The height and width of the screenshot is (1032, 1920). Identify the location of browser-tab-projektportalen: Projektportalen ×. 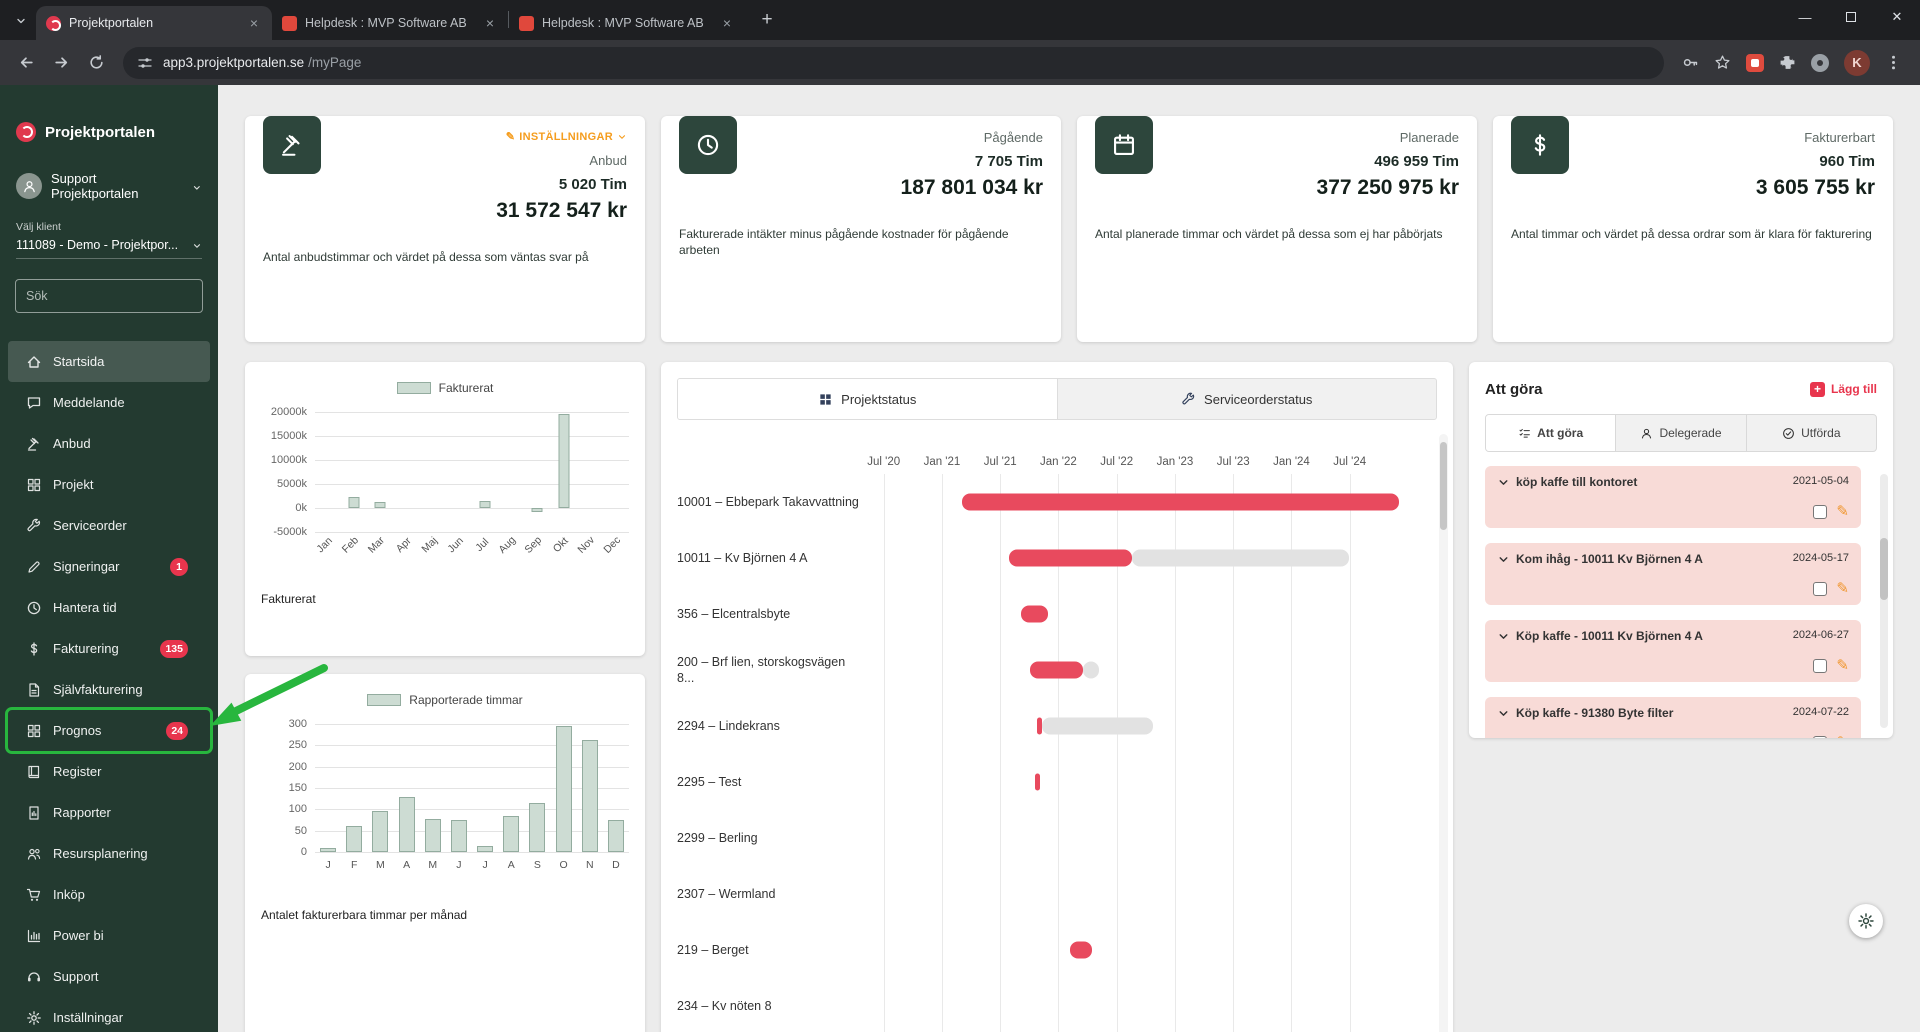
(154, 23).